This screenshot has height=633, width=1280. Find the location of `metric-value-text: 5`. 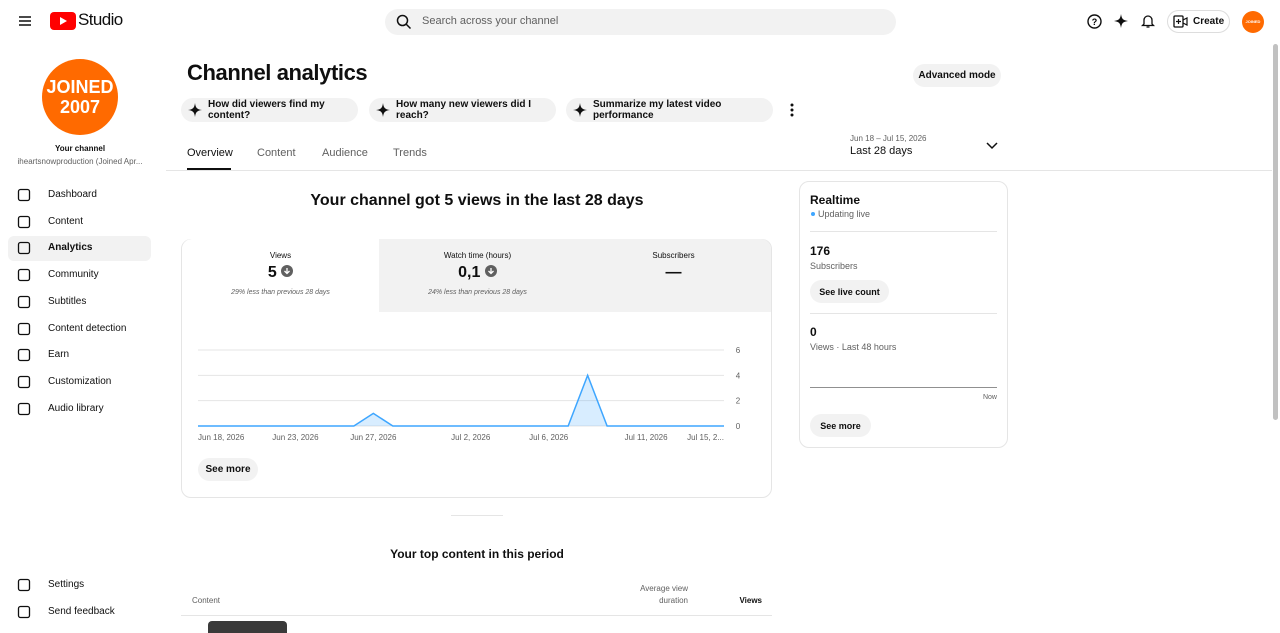

metric-value-text: 5 is located at coordinates (272, 272).